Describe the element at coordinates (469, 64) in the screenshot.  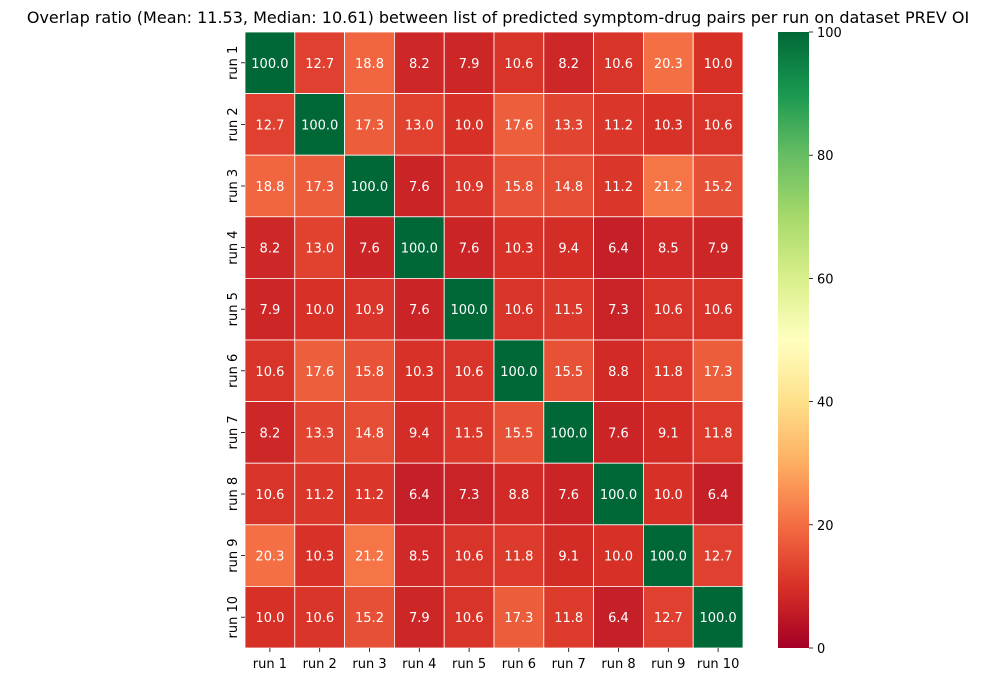
I see `cell-value-label: 7.9` at that location.